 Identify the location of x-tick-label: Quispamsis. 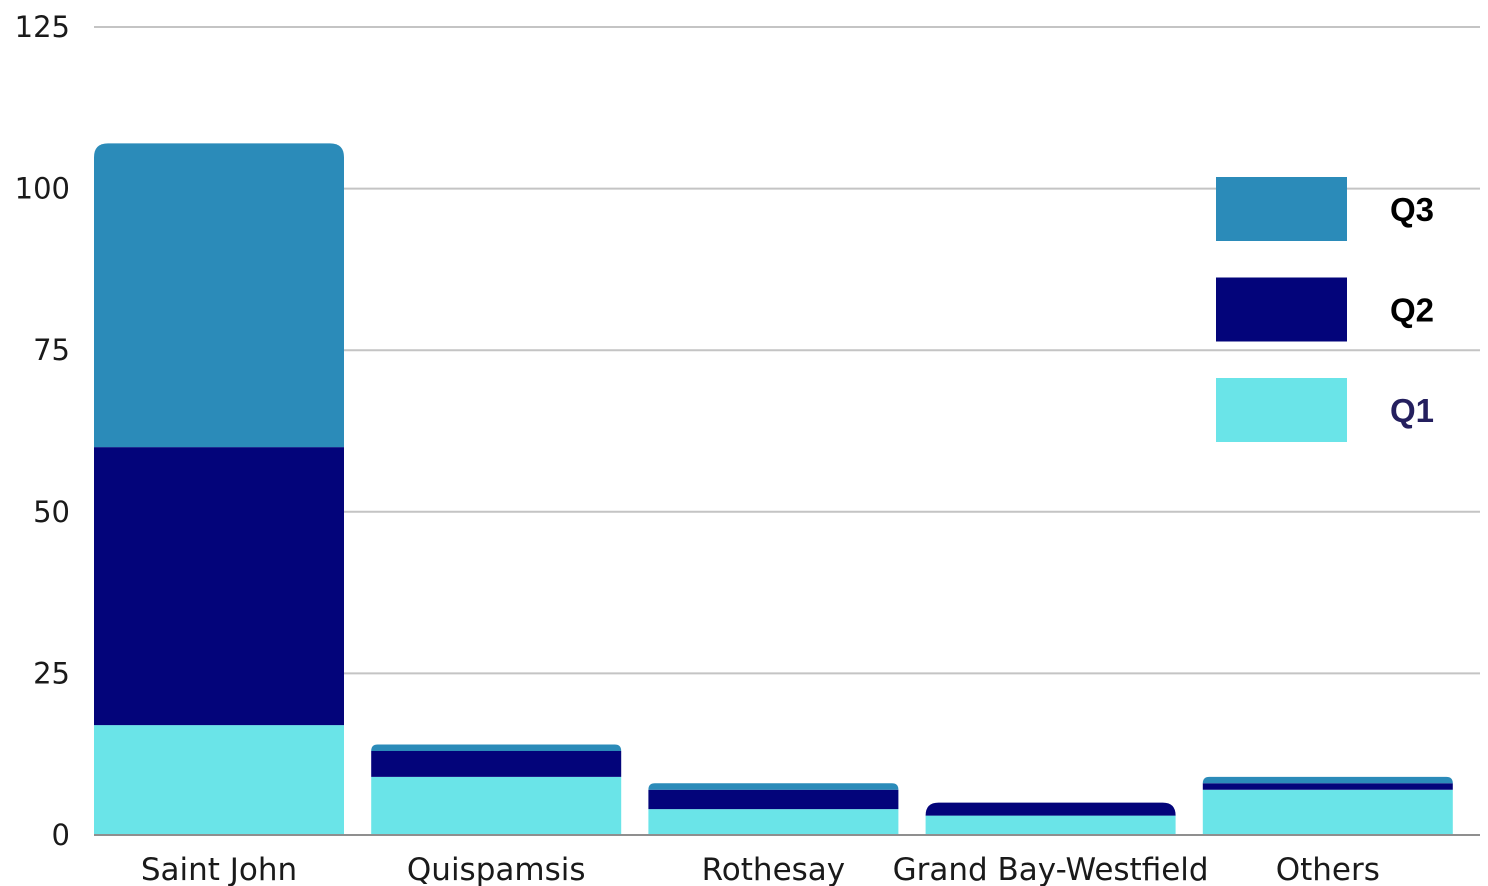
(496, 869).